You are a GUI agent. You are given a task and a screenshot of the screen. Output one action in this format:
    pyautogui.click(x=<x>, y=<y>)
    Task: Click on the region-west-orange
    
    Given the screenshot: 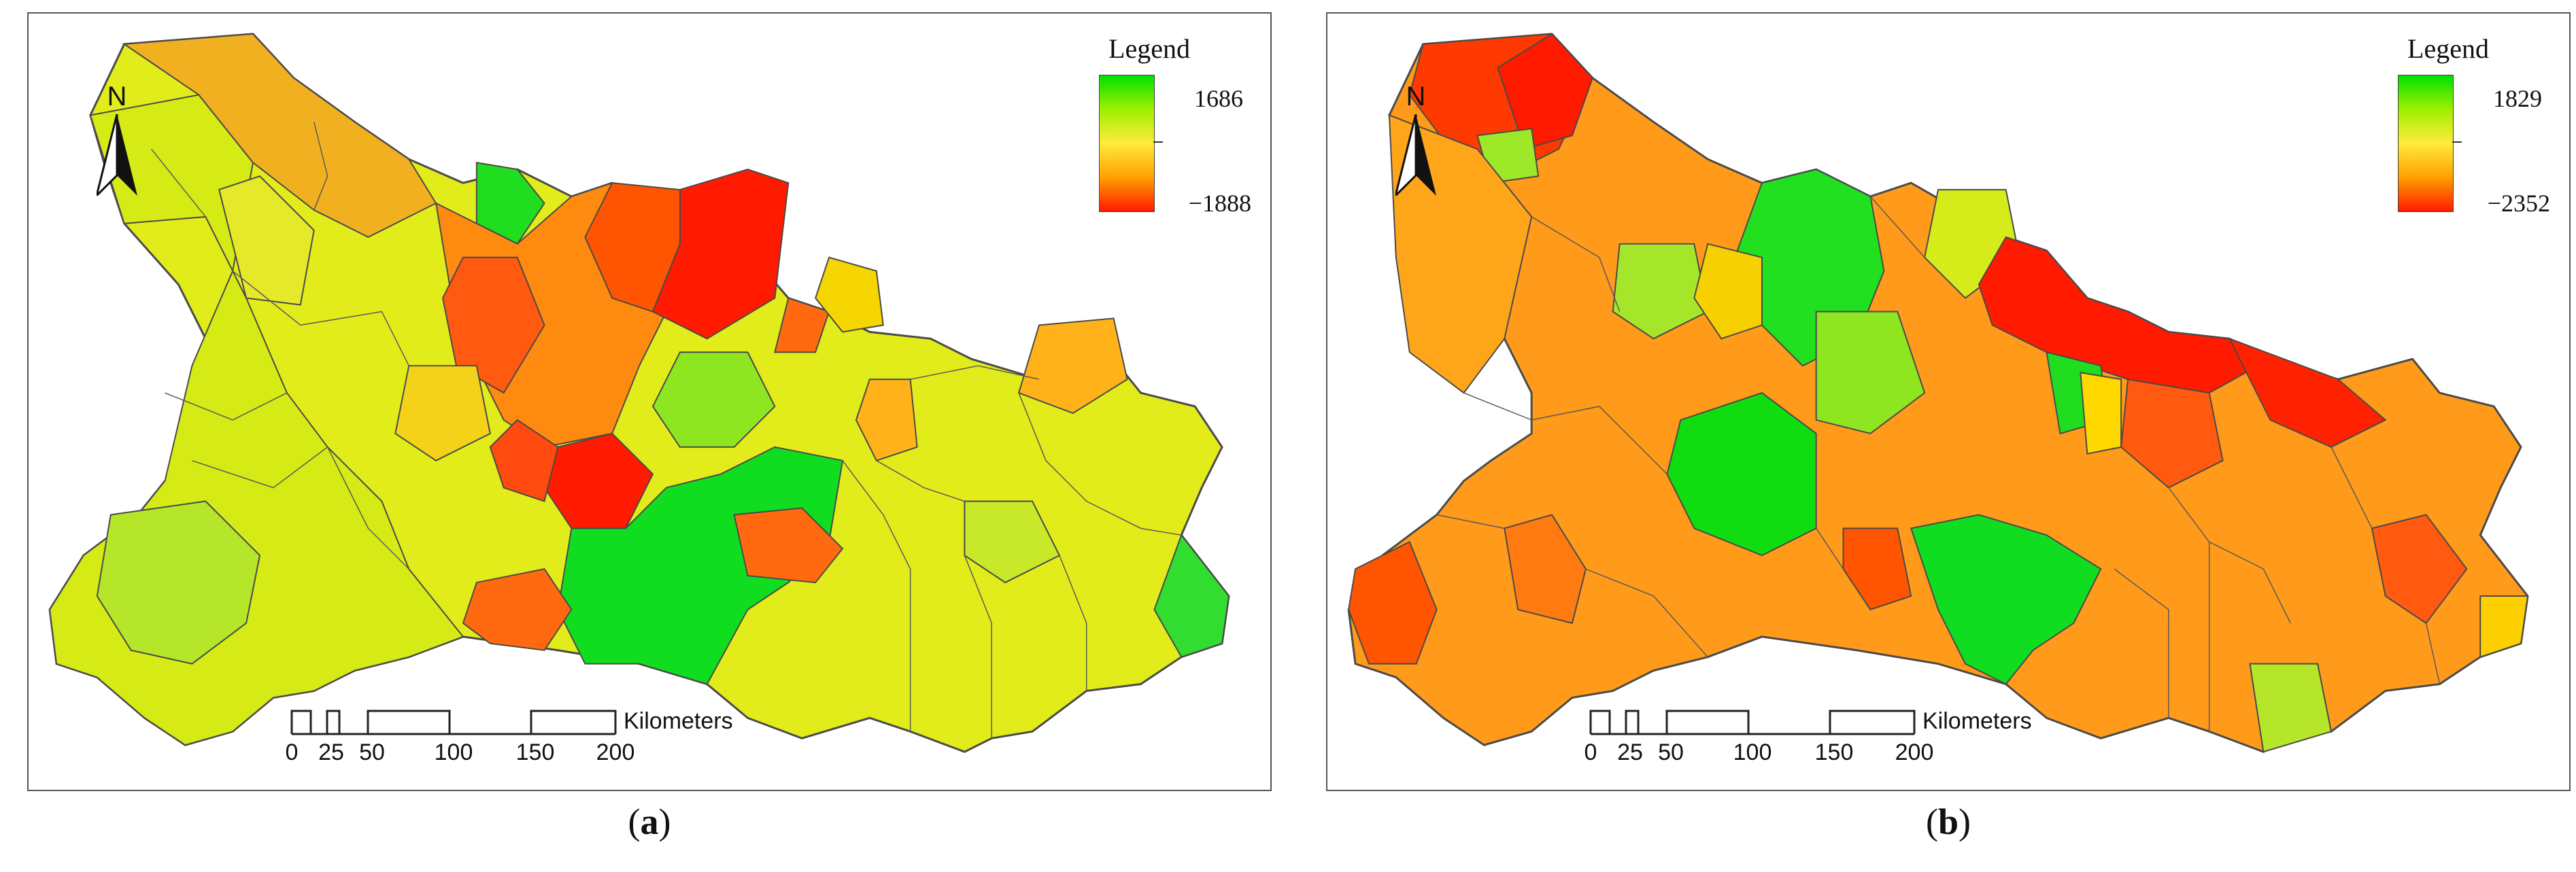 What is the action you would take?
    pyautogui.click(x=1460, y=254)
    